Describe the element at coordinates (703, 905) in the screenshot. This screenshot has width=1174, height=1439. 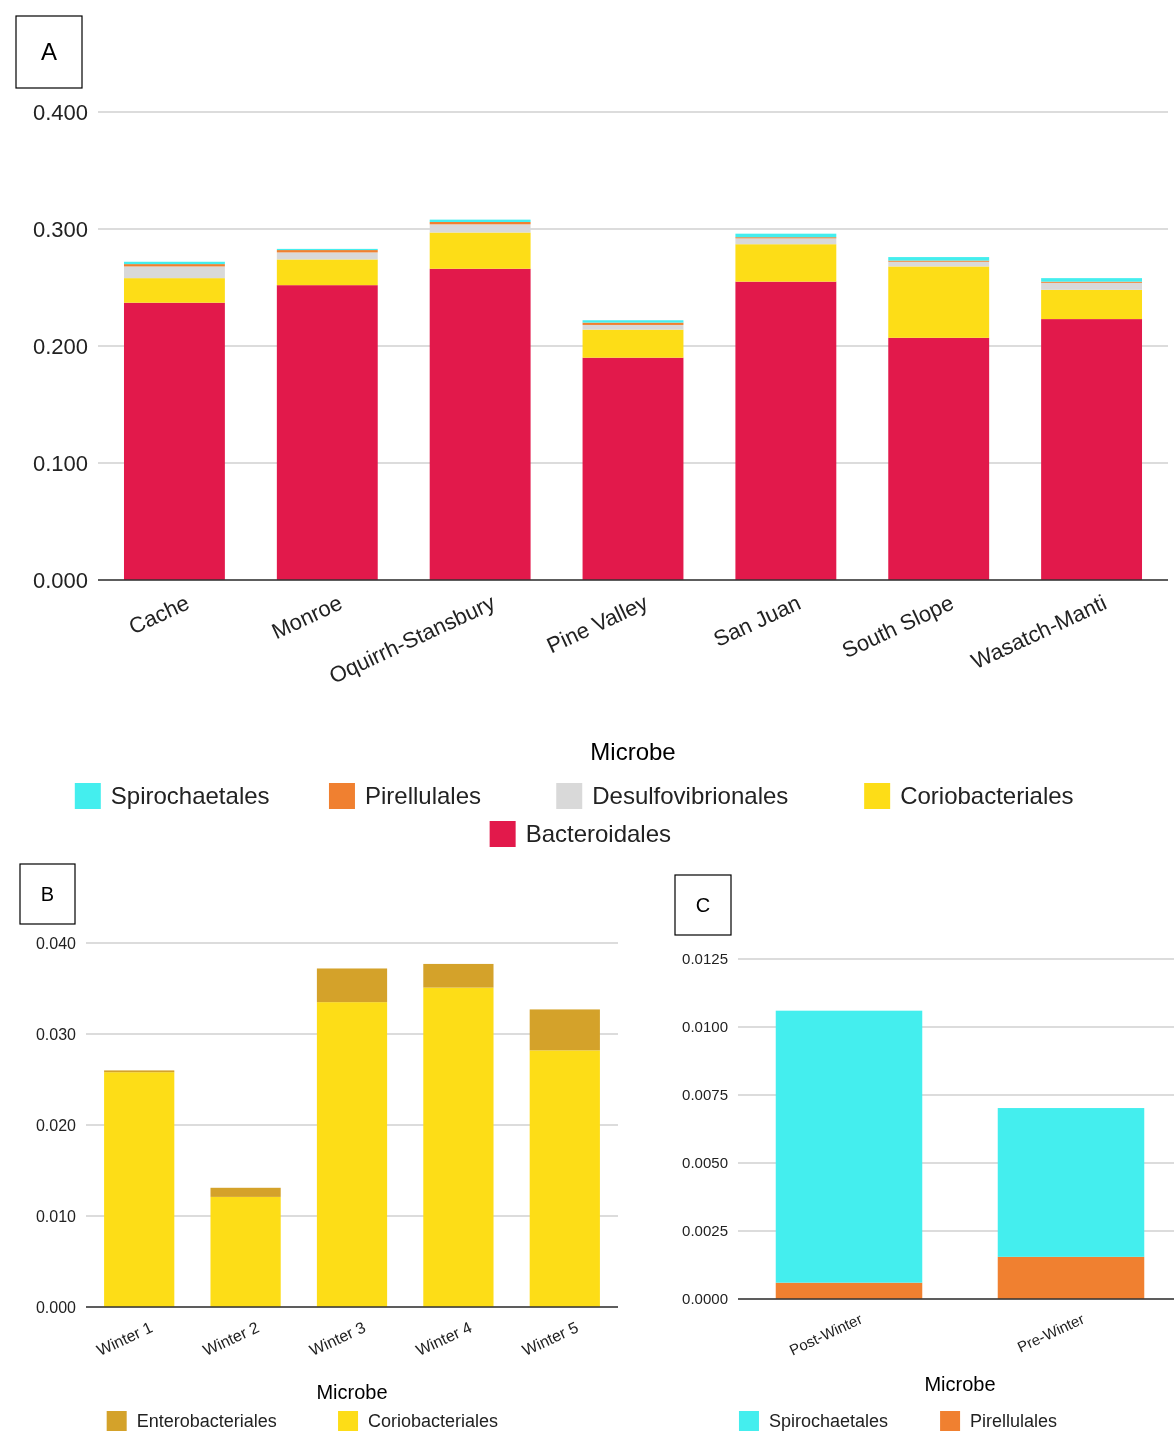
I see `text: C` at that location.